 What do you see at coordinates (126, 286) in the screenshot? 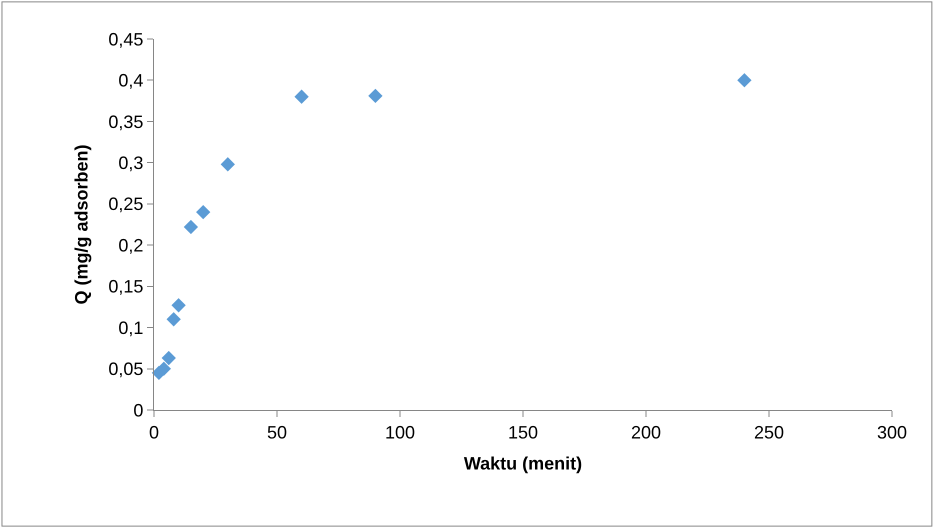
I see `y-tick-label: 0,15` at bounding box center [126, 286].